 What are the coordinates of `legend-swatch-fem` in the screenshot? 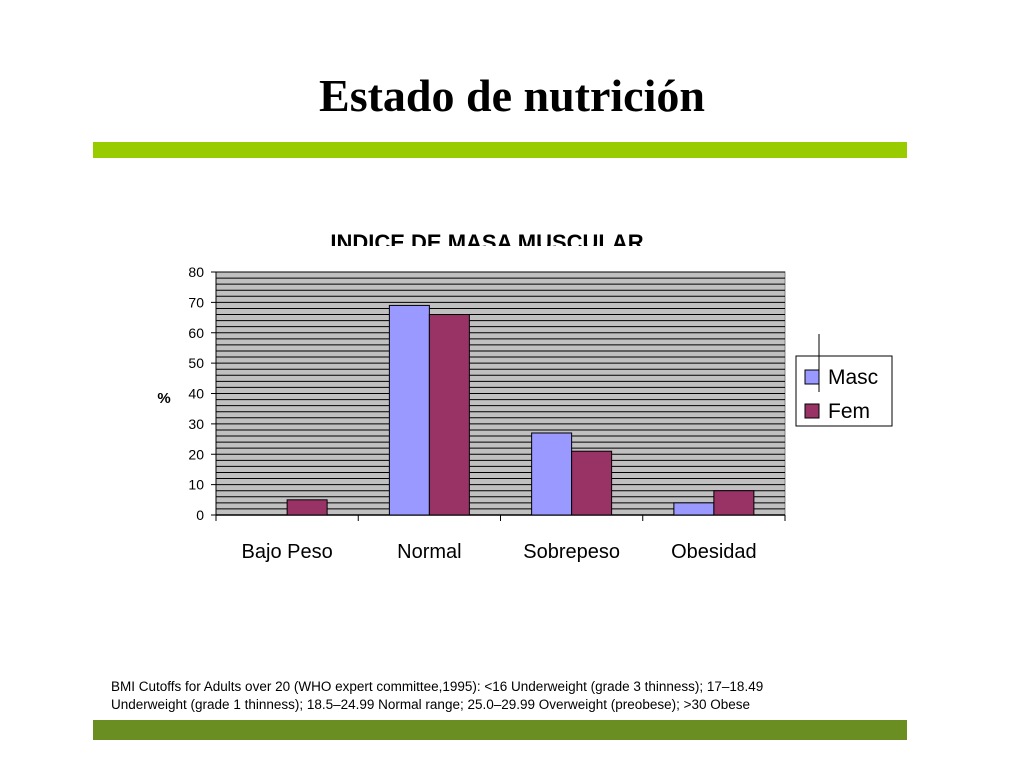 It's located at (812, 411).